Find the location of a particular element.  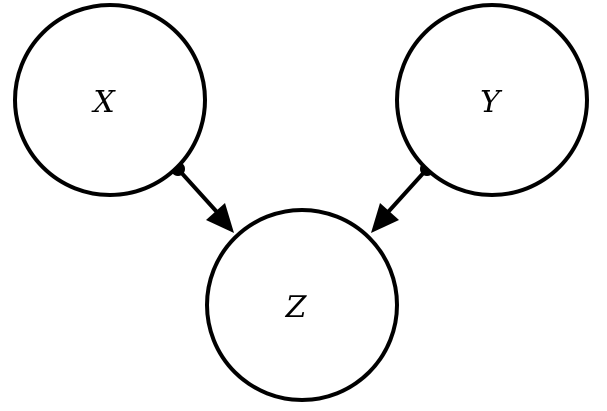

edge-x-to-z-arrowhead is located at coordinates (220, 218).